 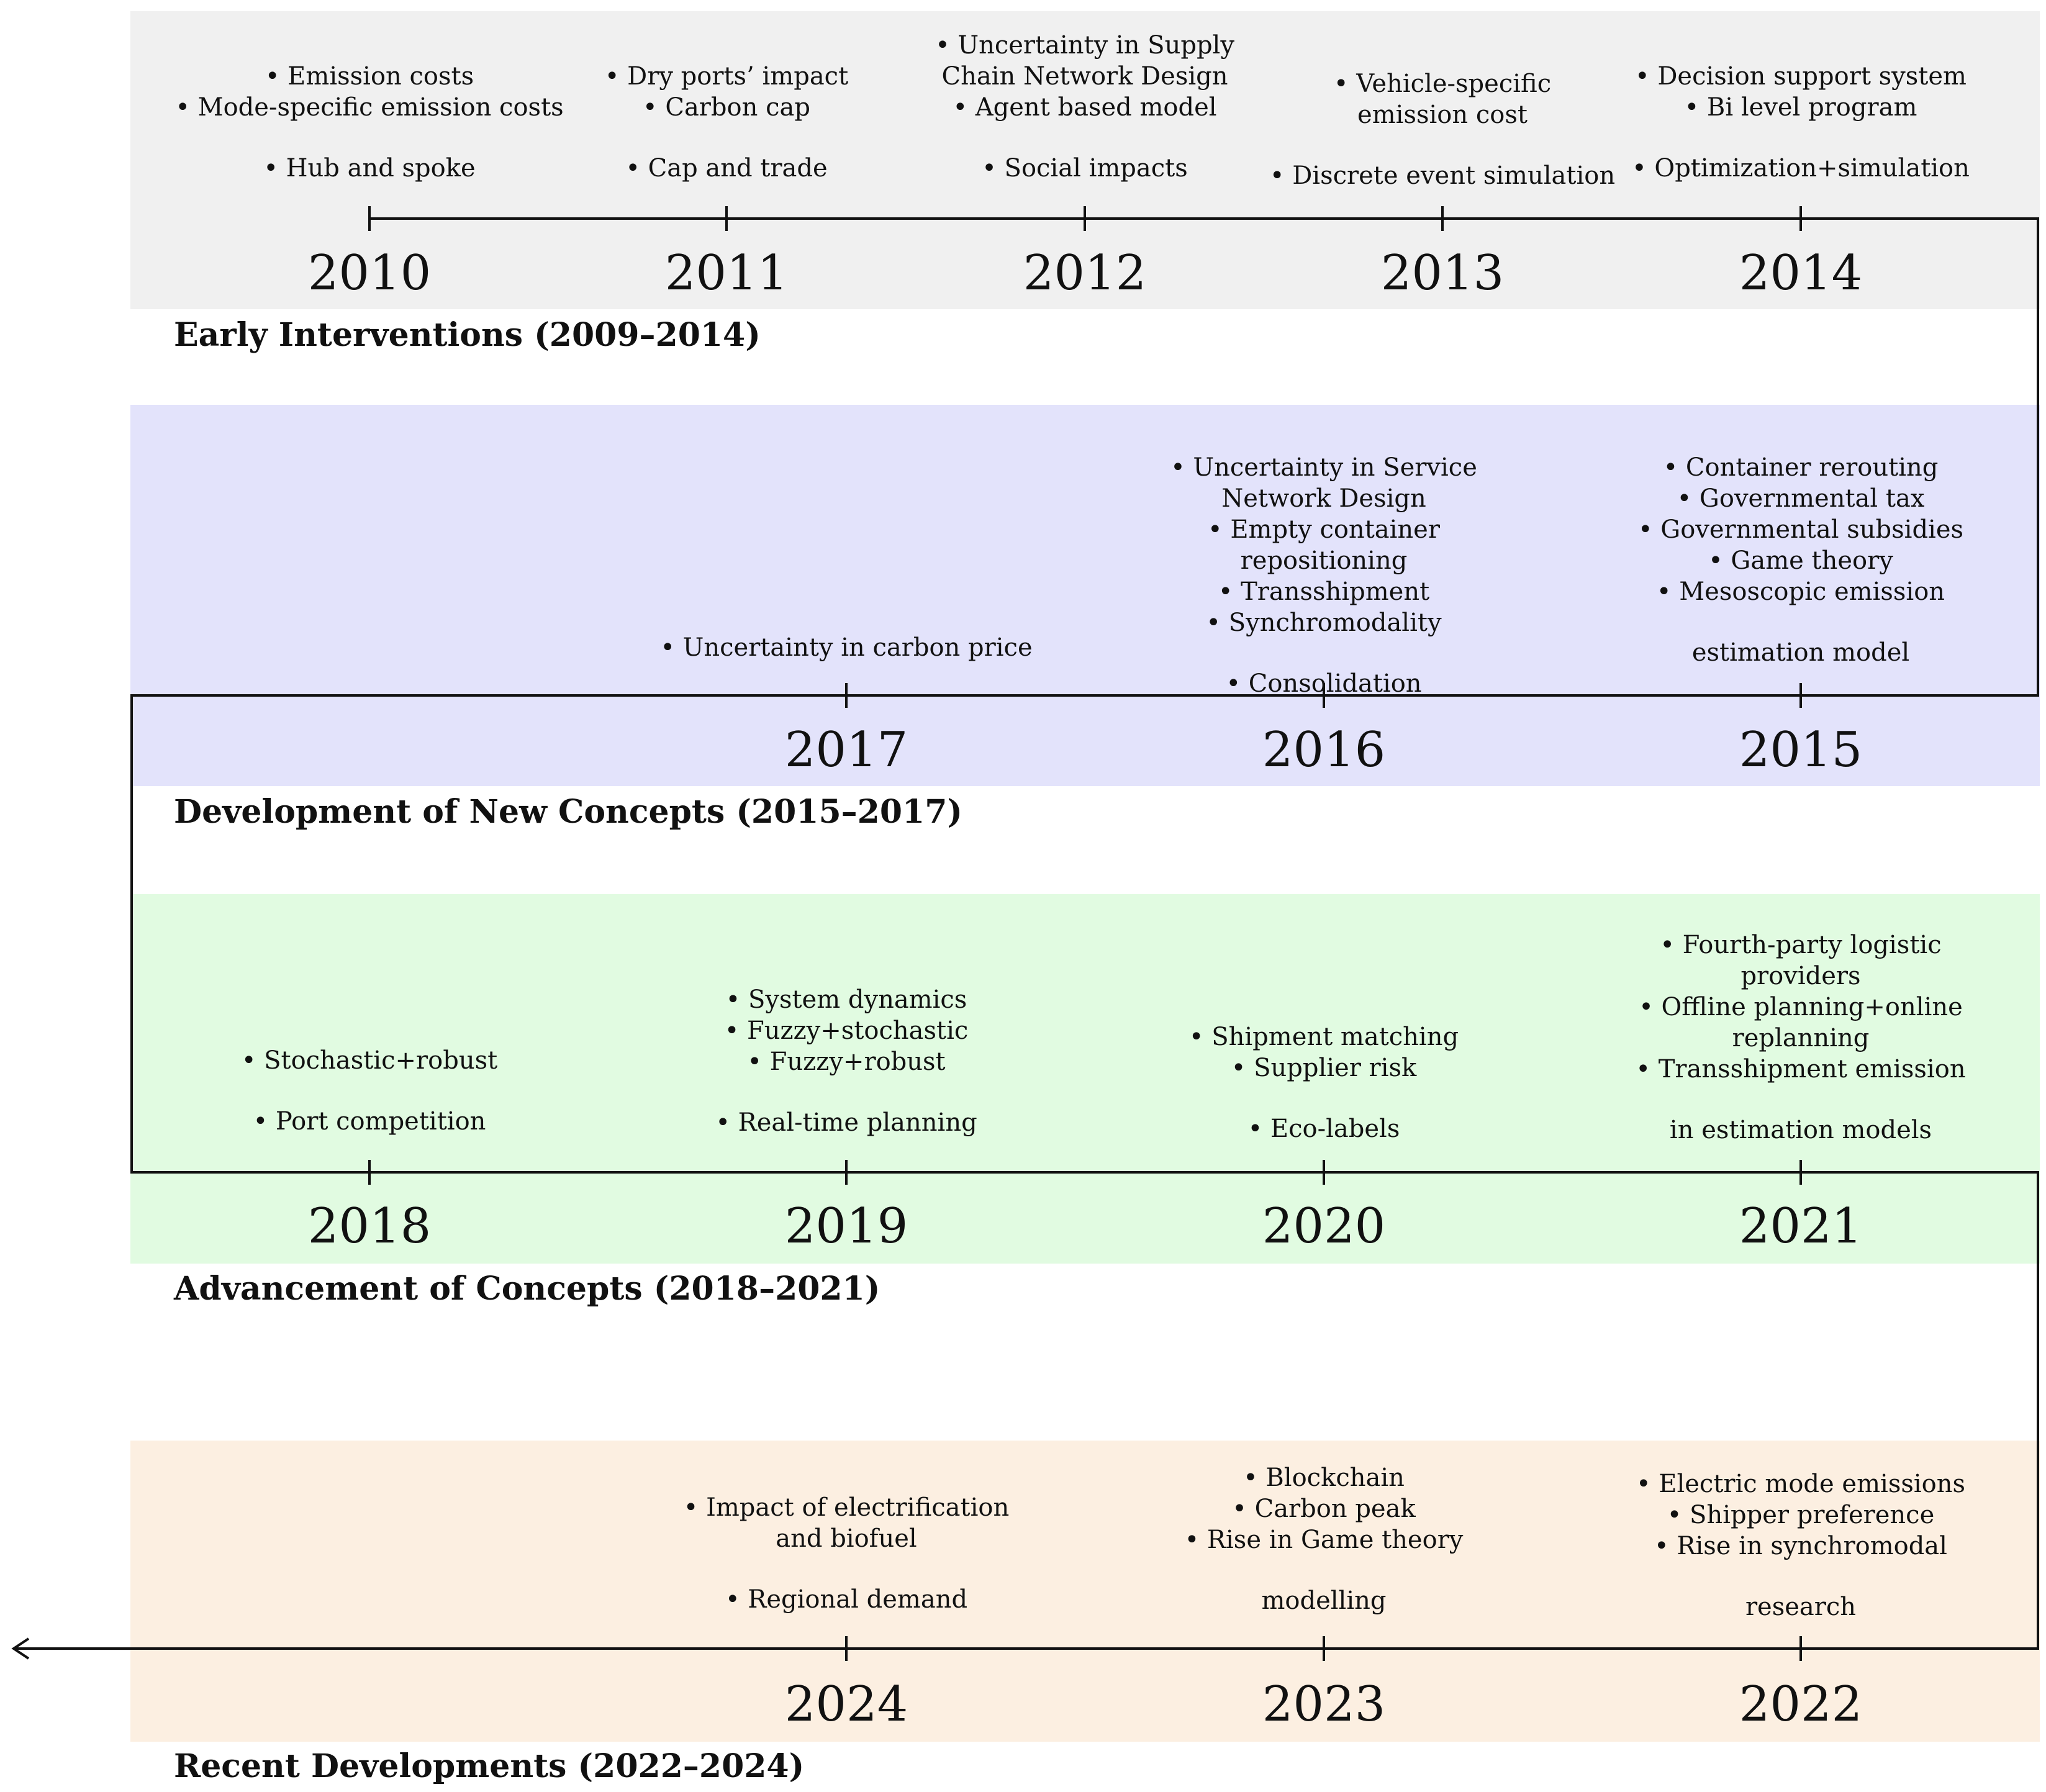 I want to click on list-item: • Fuzzy+stochastic, so click(x=846, y=1030).